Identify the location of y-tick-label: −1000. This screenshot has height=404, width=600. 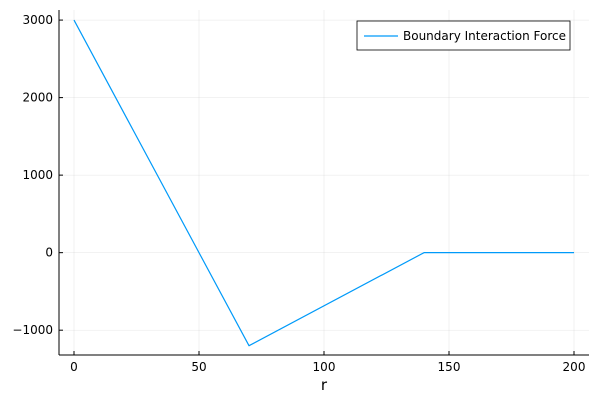
(32, 330).